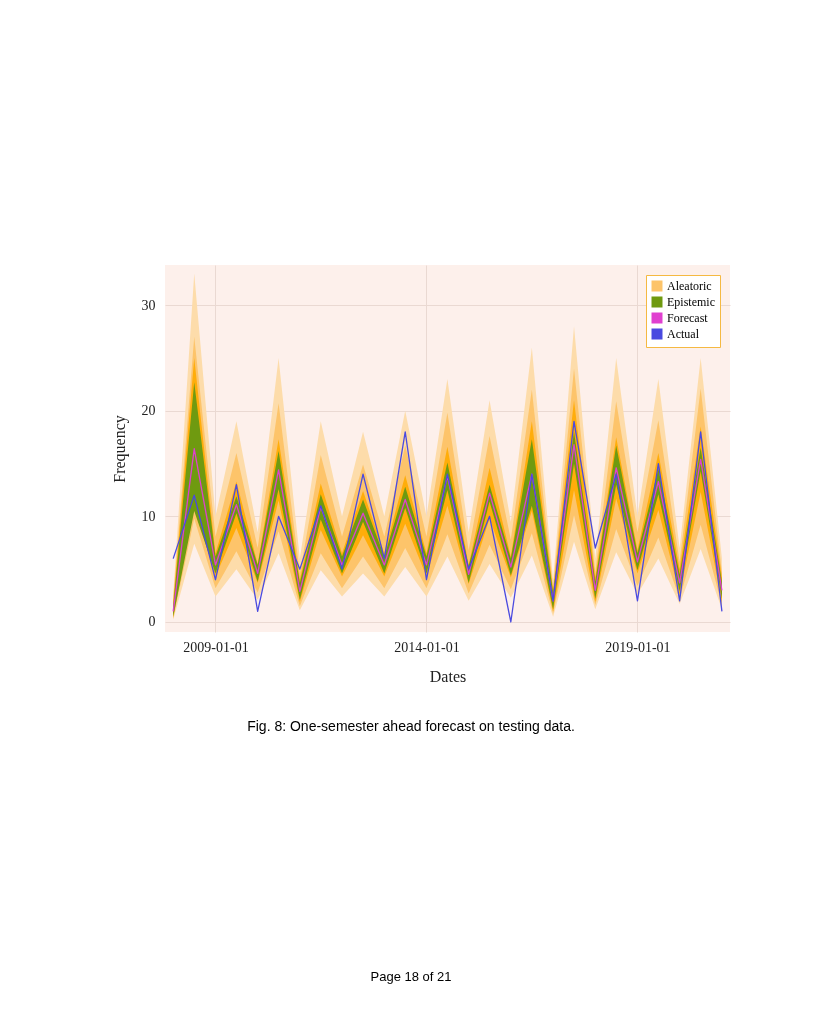 This screenshot has width=823, height=1029. Describe the element at coordinates (148, 411) in the screenshot. I see `y-tick-label: 20` at that location.